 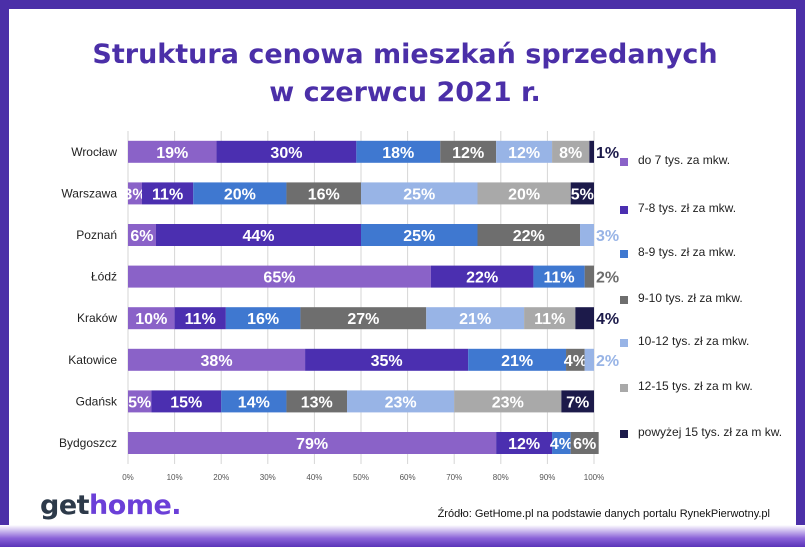 What do you see at coordinates (89, 193) in the screenshot?
I see `category-label: Warszawa` at bounding box center [89, 193].